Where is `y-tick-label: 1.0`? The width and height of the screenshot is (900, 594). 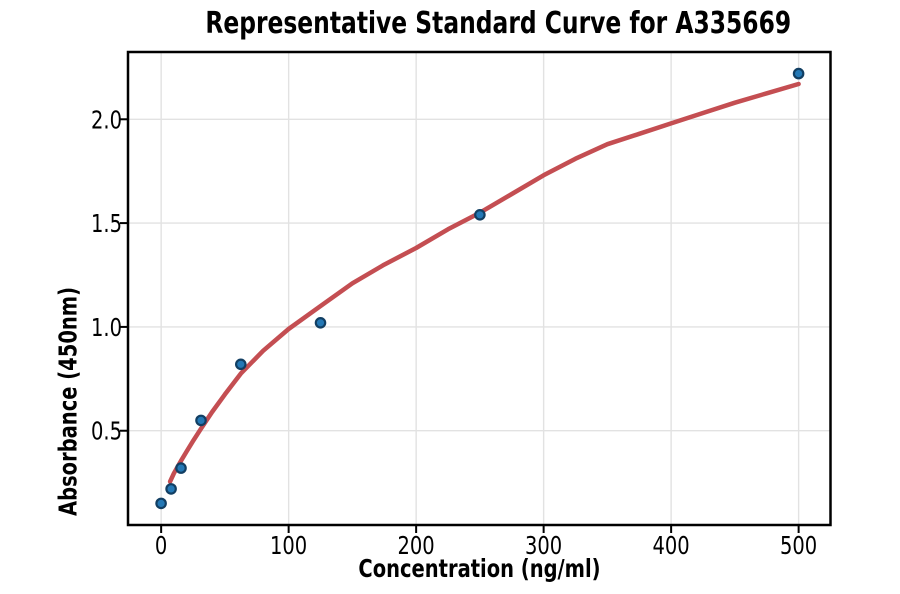
y-tick-label: 1.0 is located at coordinates (106, 328).